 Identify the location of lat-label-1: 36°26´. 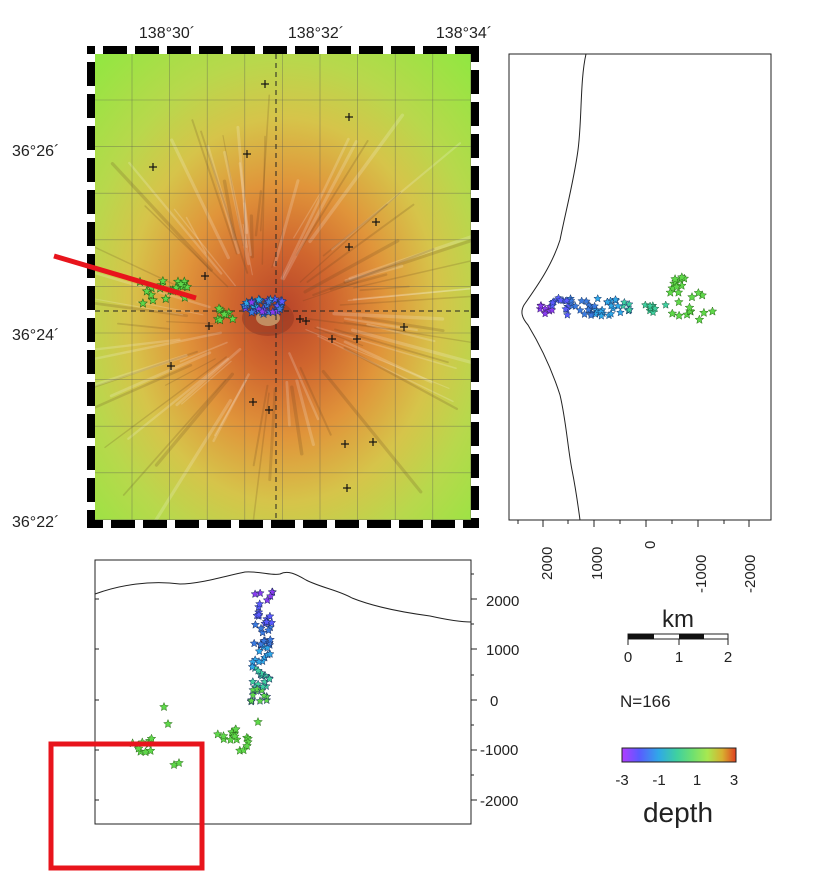
(35, 151).